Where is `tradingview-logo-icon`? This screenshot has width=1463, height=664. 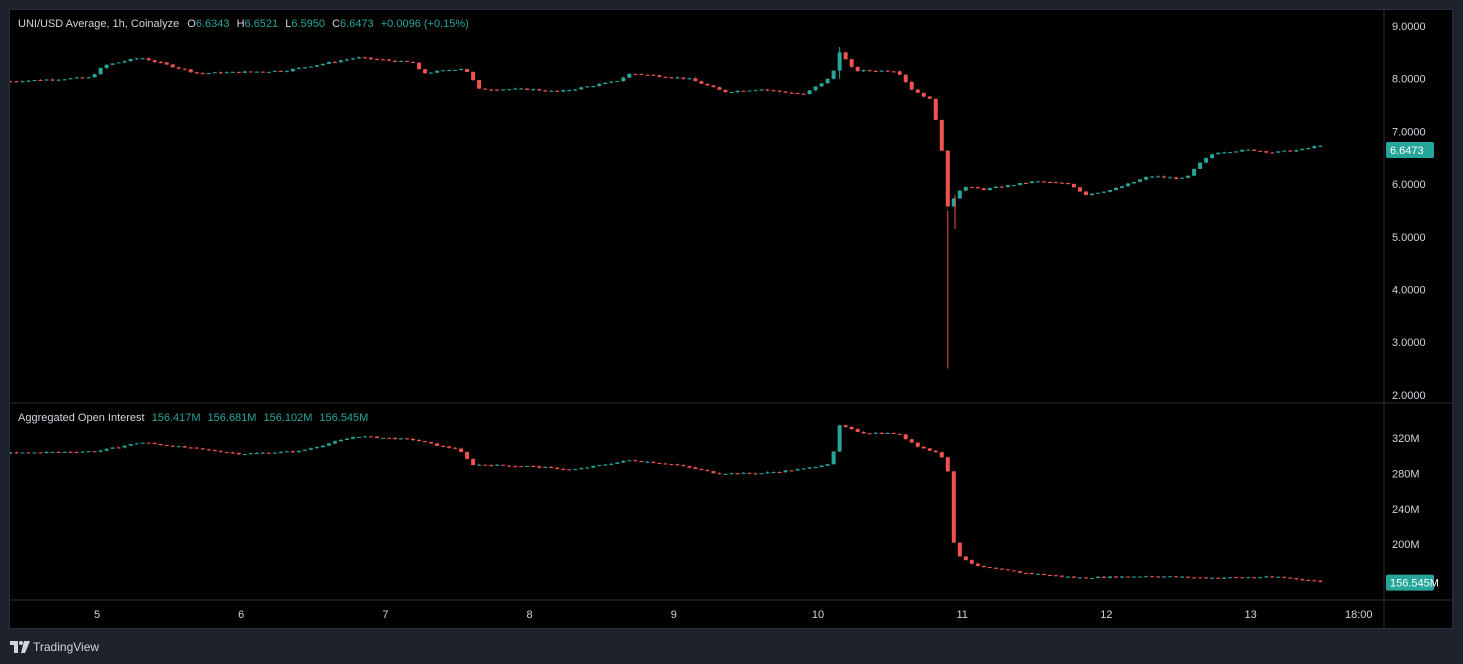 tradingview-logo-icon is located at coordinates (20, 647).